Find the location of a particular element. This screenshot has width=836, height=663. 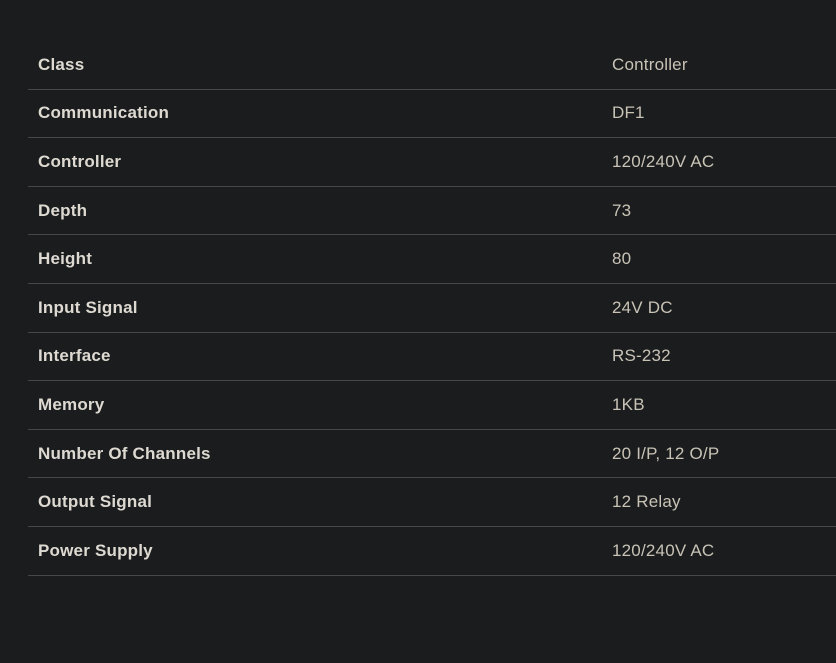

spec-value: 73 is located at coordinates (622, 210).